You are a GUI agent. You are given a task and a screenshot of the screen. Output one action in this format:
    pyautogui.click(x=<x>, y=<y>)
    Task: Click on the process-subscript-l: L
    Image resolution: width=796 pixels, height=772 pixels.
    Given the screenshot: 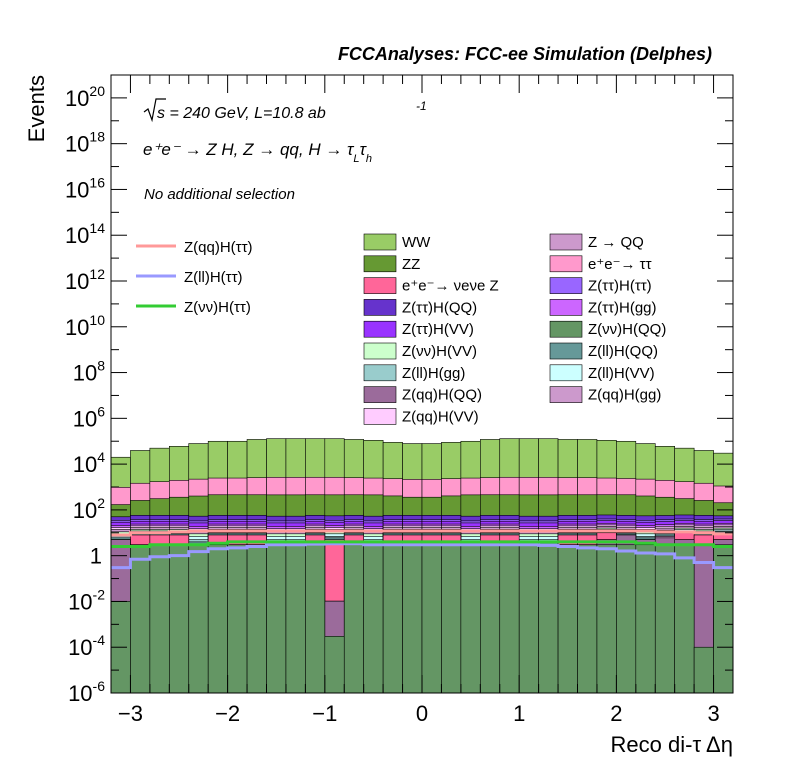 What is the action you would take?
    pyautogui.click(x=356, y=159)
    